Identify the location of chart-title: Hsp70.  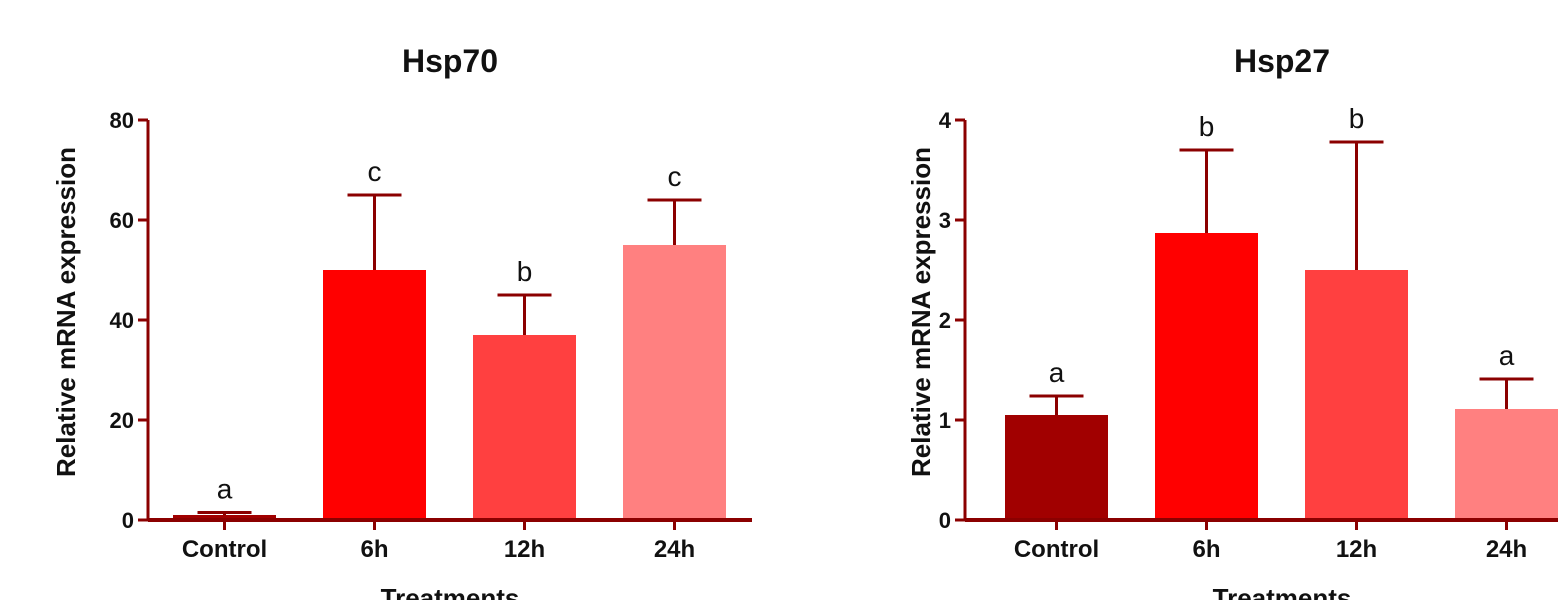
(450, 61).